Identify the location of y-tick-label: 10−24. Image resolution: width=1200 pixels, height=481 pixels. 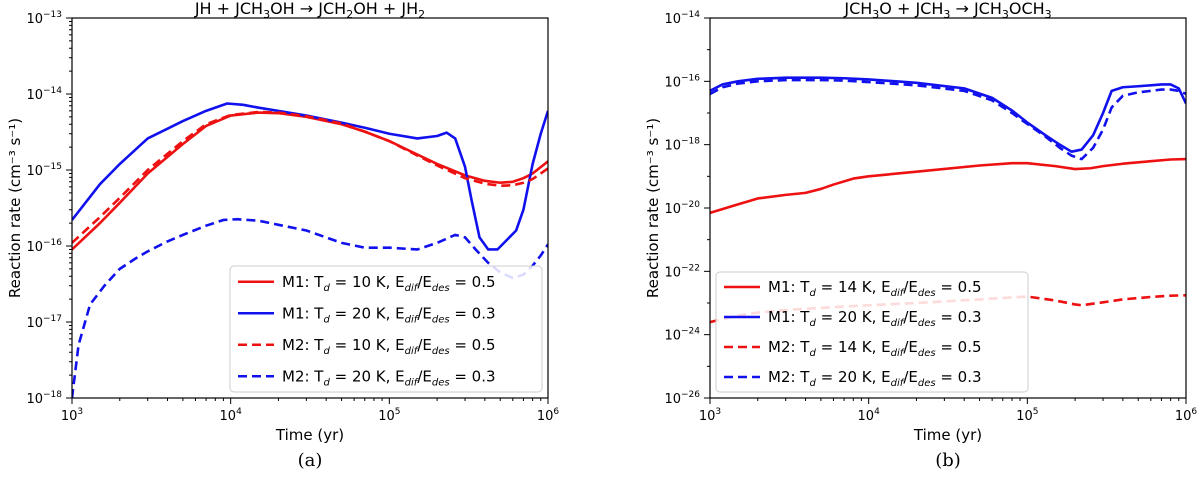
(682, 335).